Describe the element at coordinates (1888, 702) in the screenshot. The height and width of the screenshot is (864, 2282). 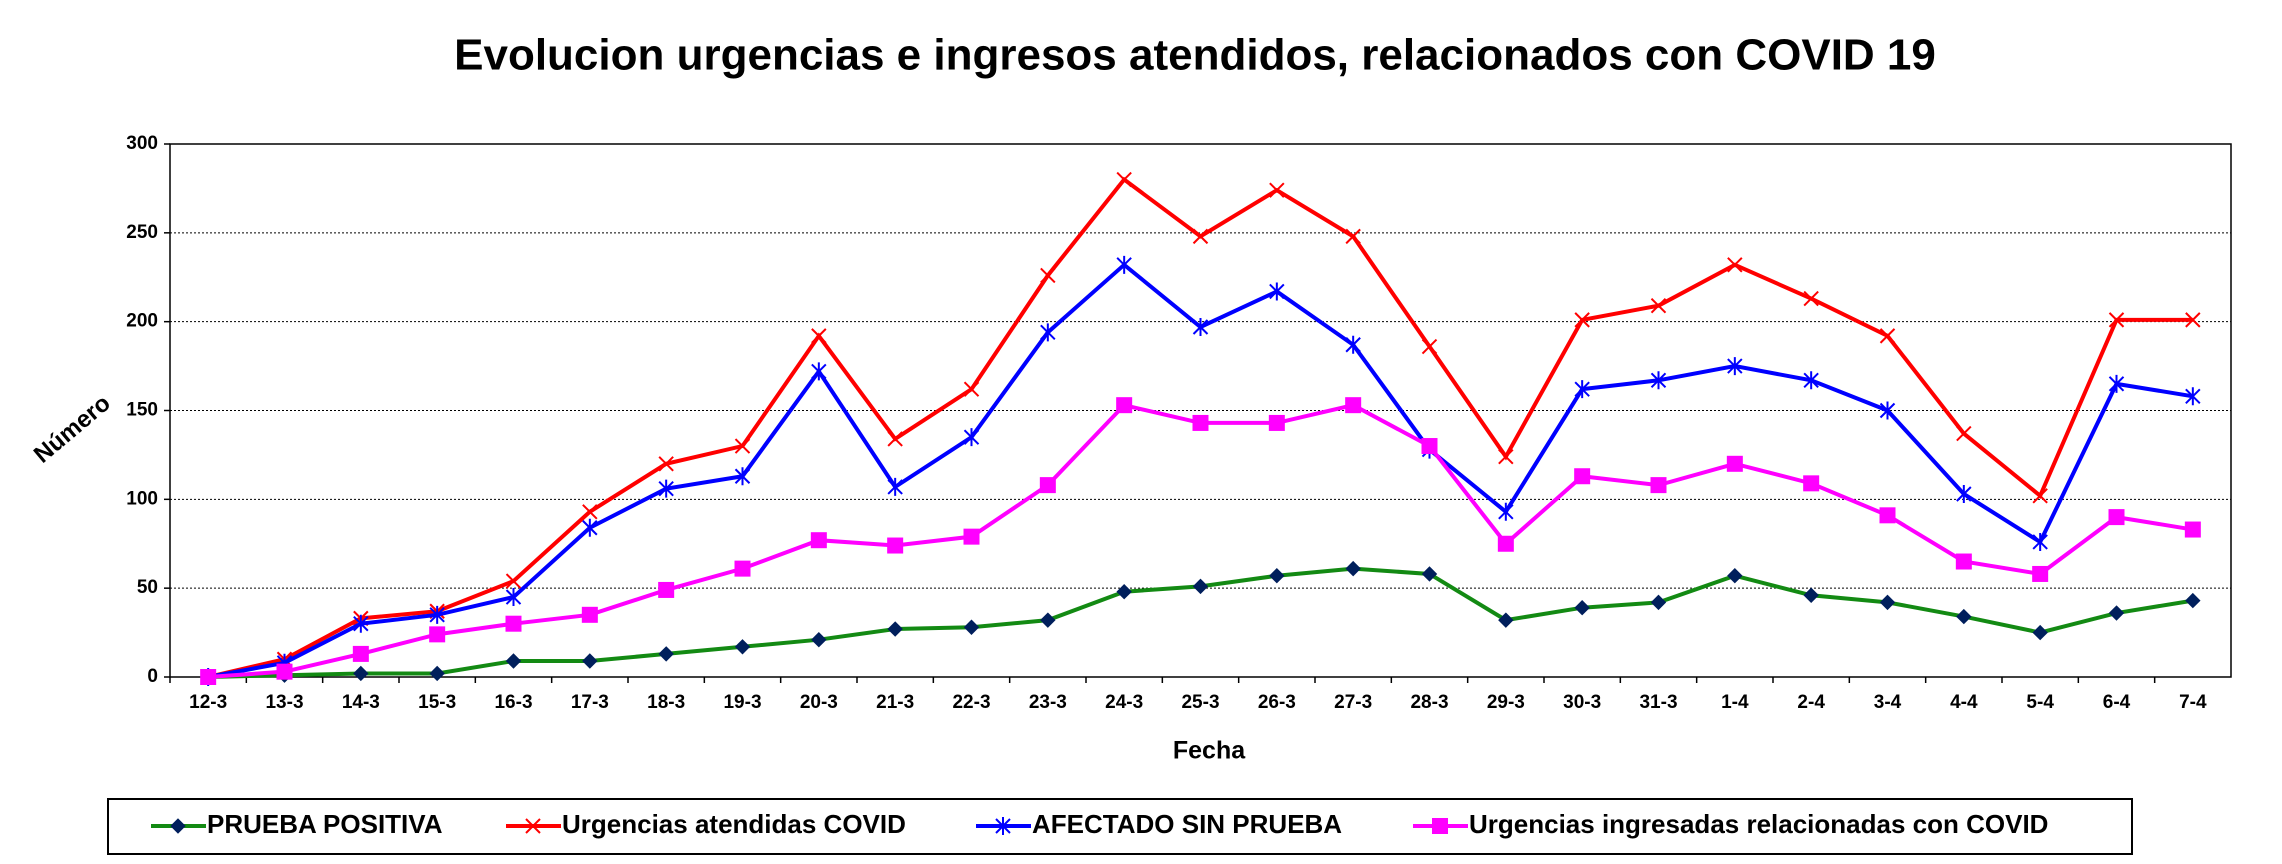
I see `x-tick-label: 3-4` at that location.